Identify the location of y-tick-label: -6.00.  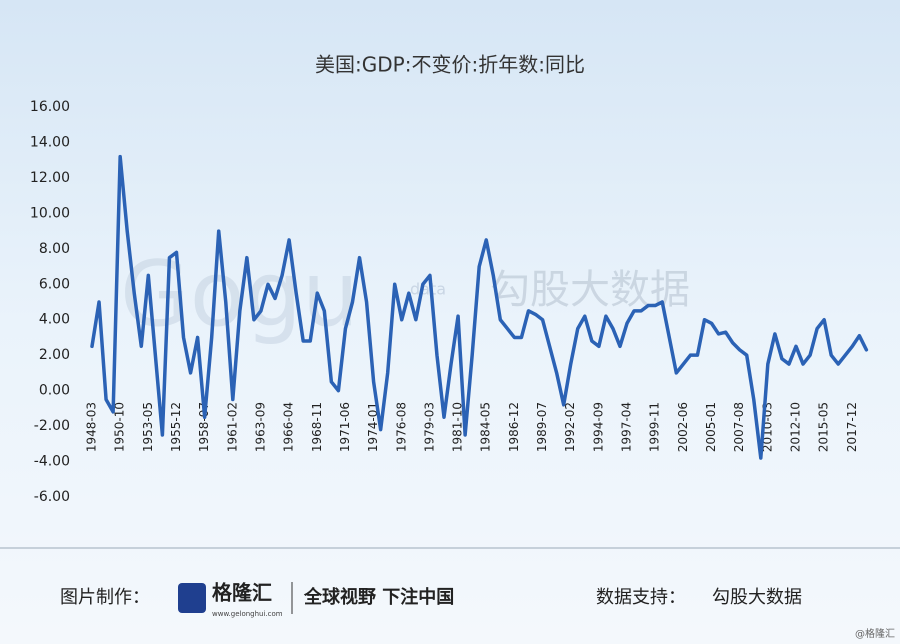
(52, 497).